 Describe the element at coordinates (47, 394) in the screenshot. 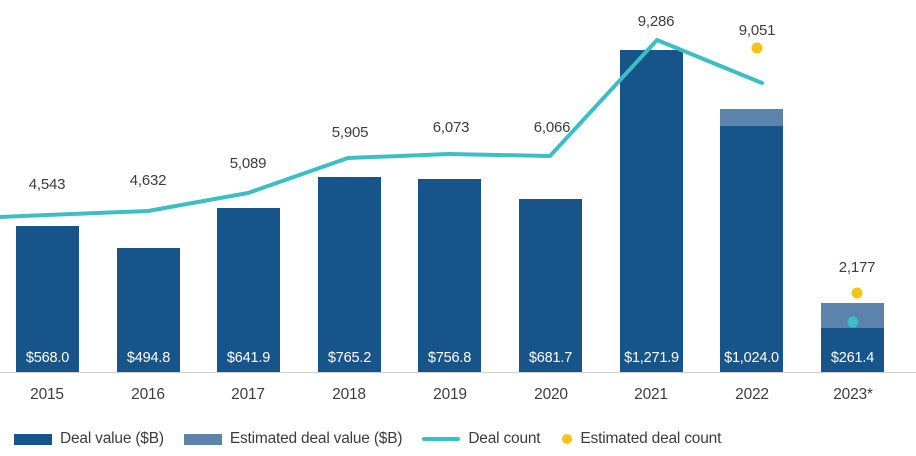

I see `x-axis-tick-2015: 2015` at that location.